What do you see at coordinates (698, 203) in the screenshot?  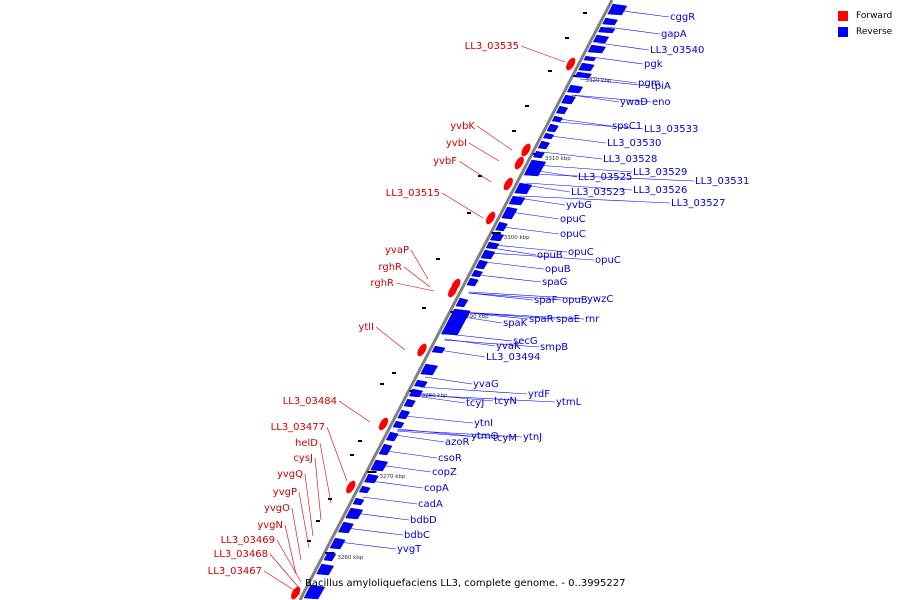 I see `reverse-gene-label: LL3_03527` at bounding box center [698, 203].